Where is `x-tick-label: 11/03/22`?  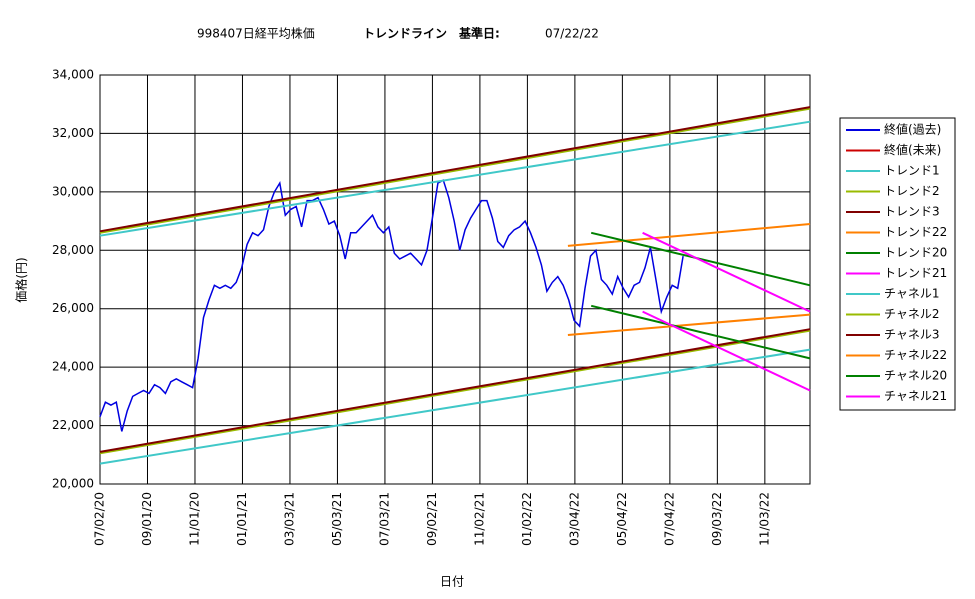 x-tick-label: 11/03/22 is located at coordinates (764, 519).